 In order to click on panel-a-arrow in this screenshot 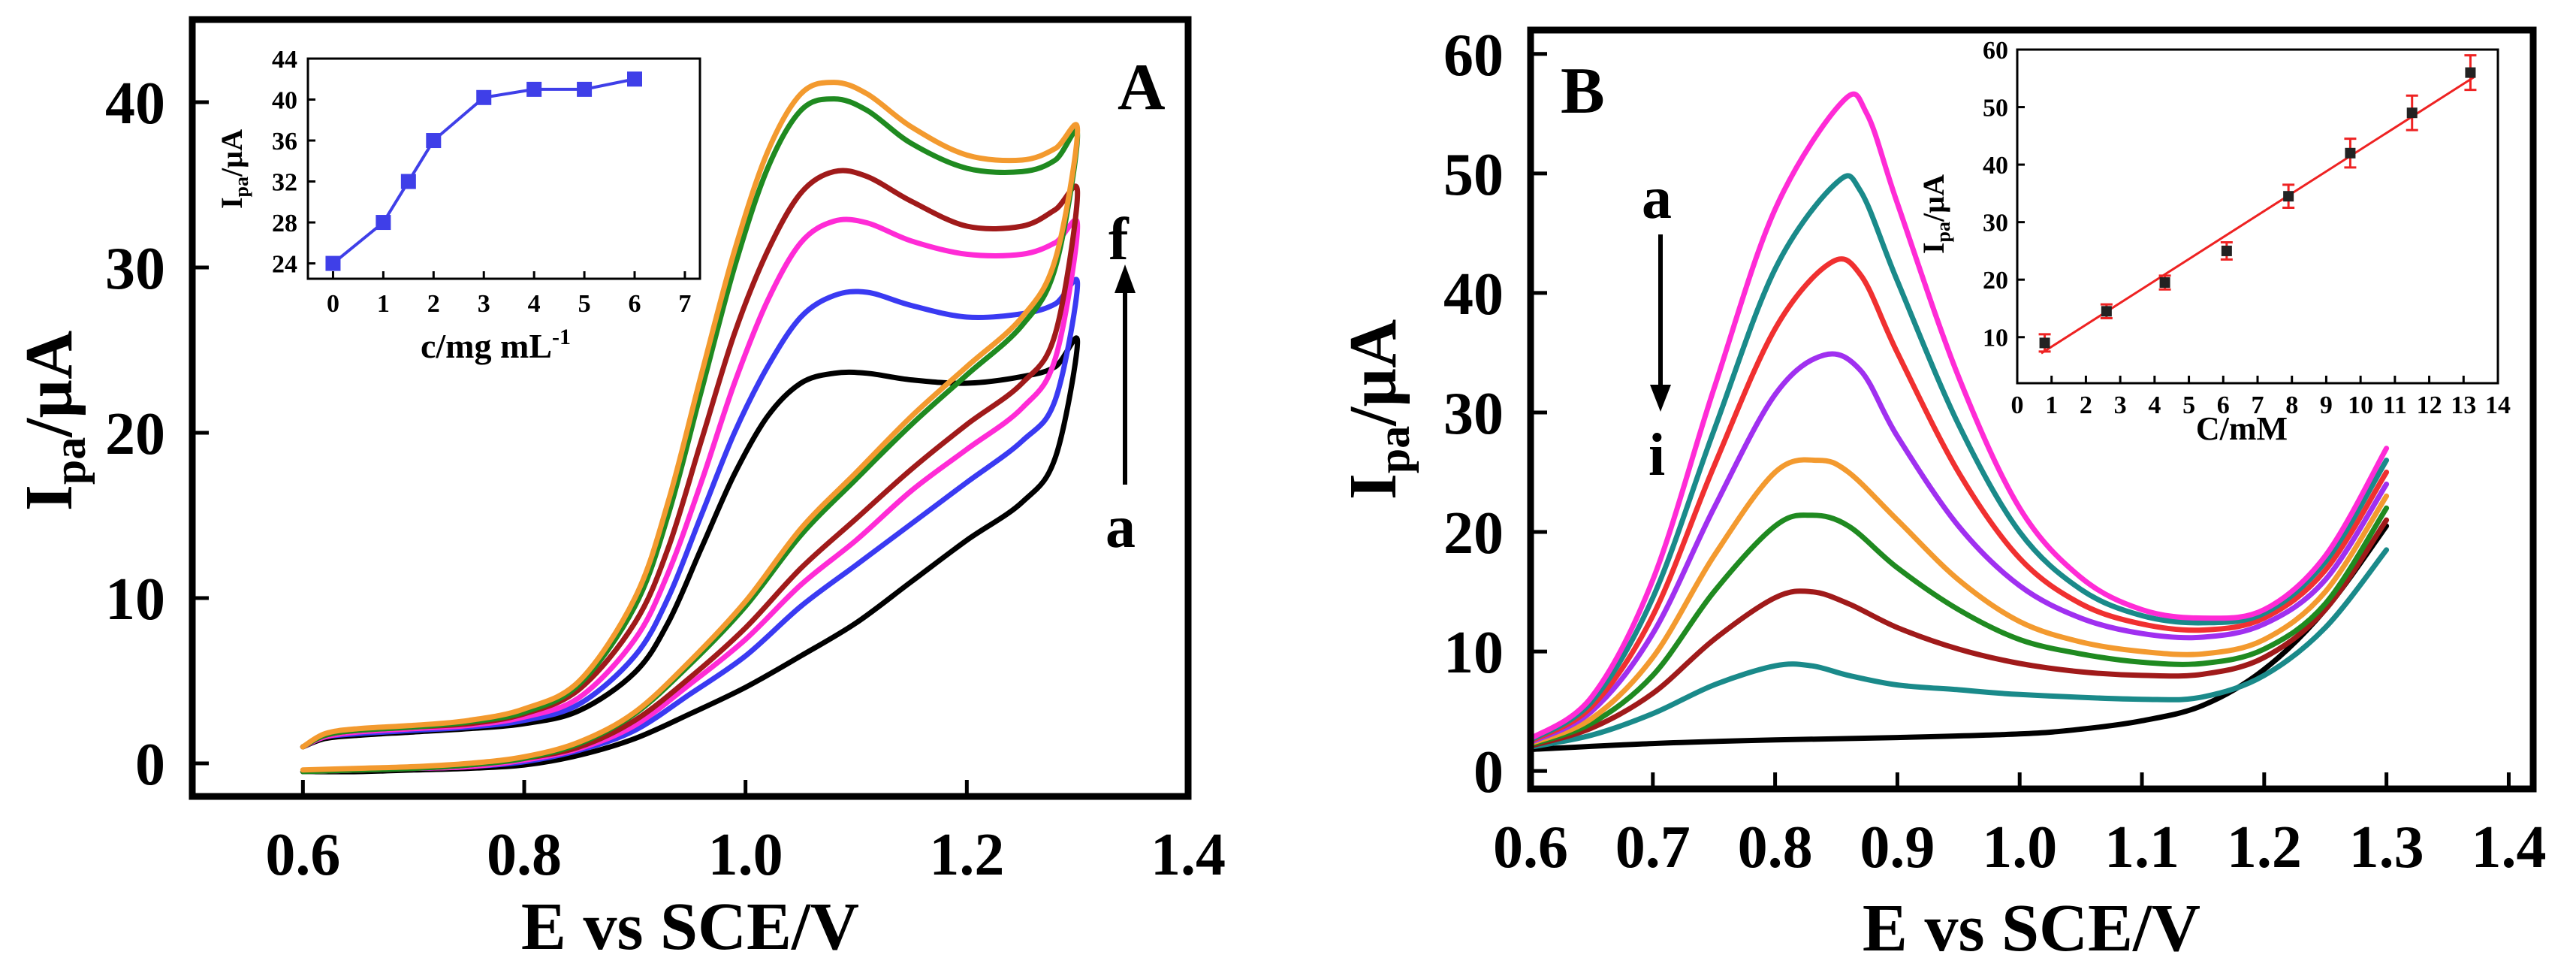, I will do `click(1126, 374)`.